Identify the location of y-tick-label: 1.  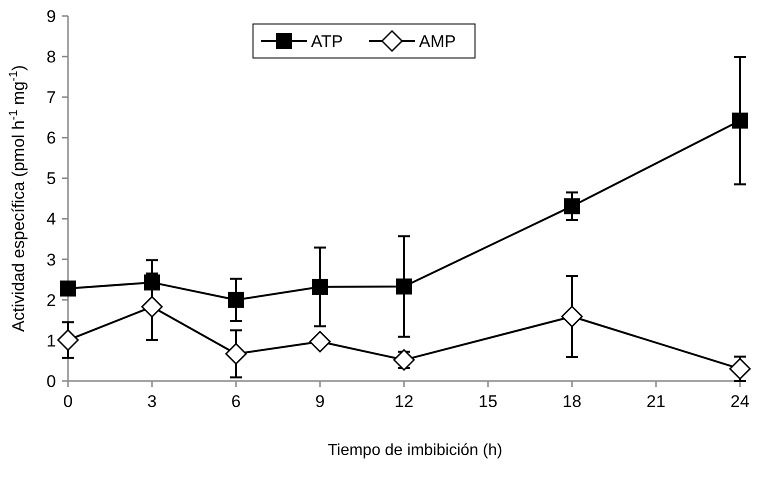
(51, 340).